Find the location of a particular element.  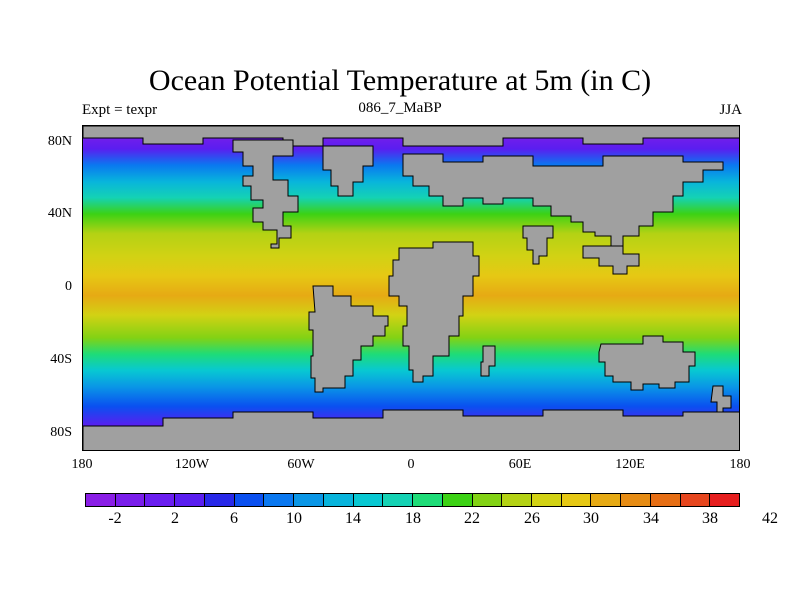

experiment-label: Expt = texpr is located at coordinates (120, 110).